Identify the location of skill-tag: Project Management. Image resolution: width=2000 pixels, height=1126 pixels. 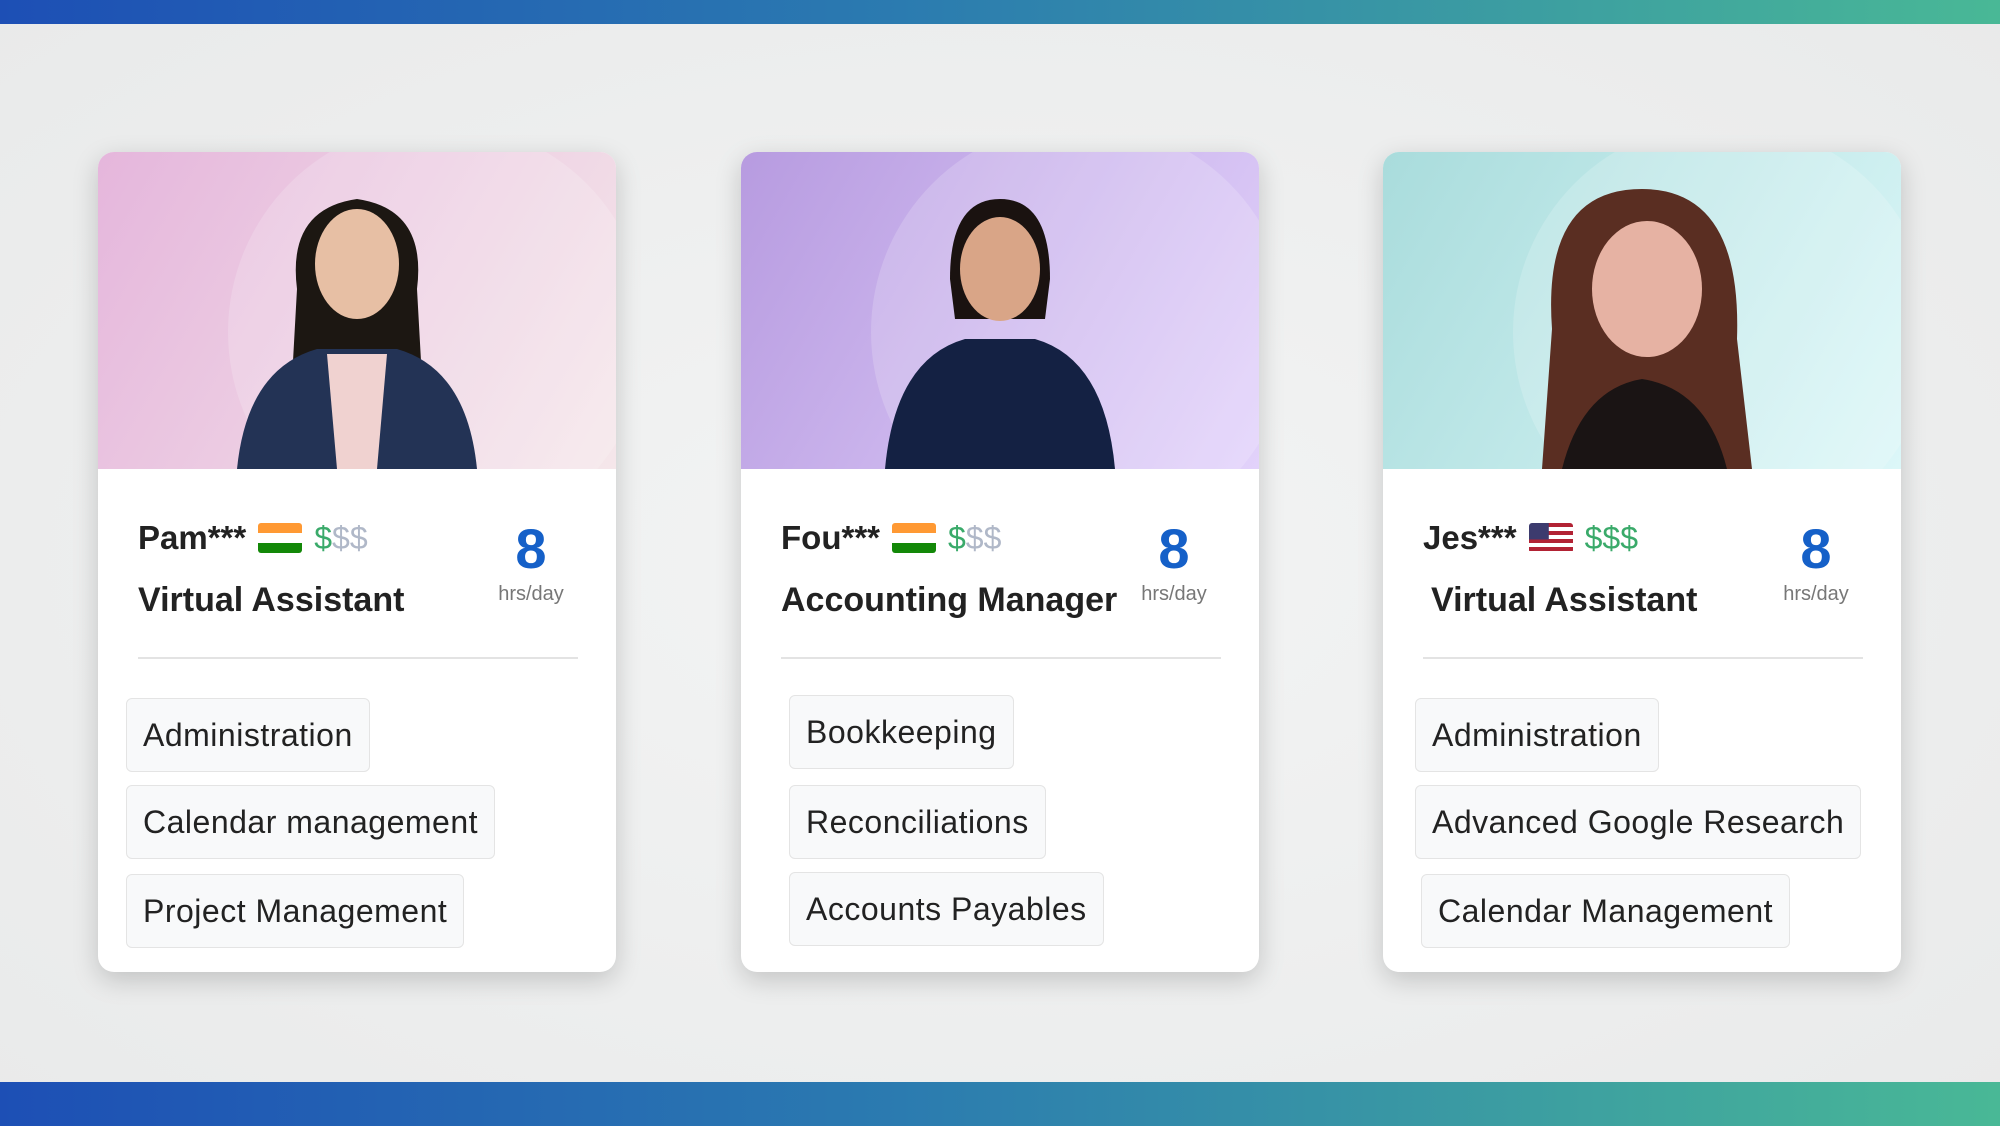
(295, 911).